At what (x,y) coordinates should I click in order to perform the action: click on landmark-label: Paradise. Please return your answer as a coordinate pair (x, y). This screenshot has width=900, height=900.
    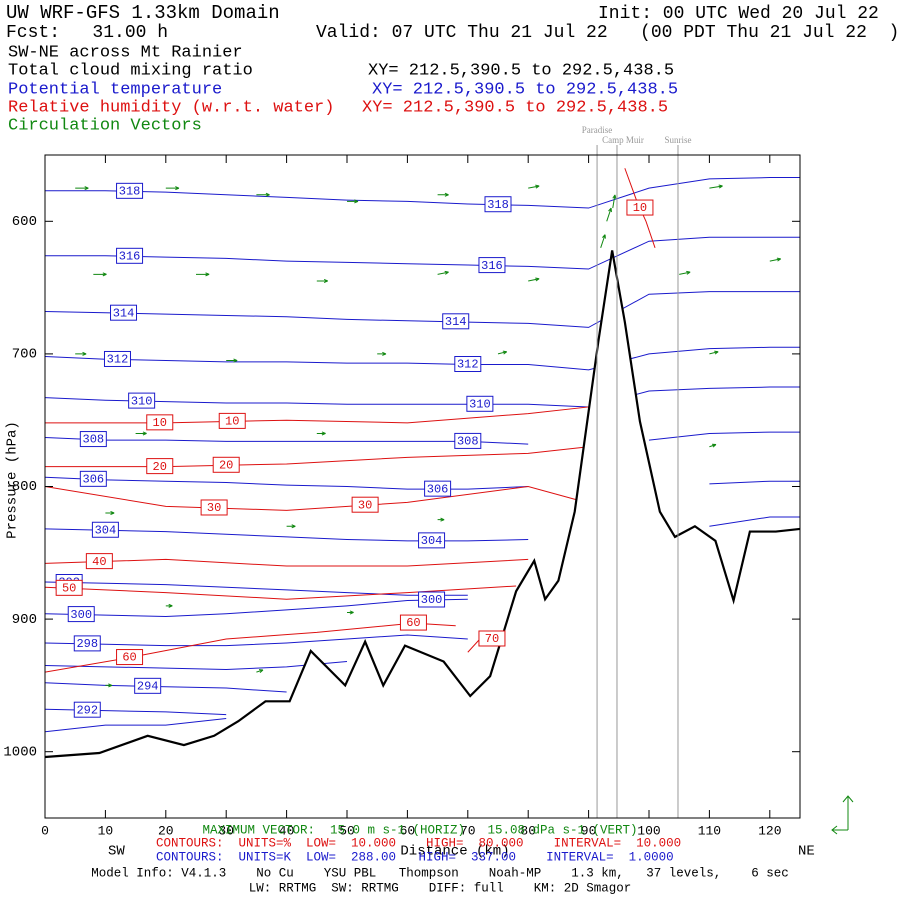
    Looking at the image, I should click on (597, 130).